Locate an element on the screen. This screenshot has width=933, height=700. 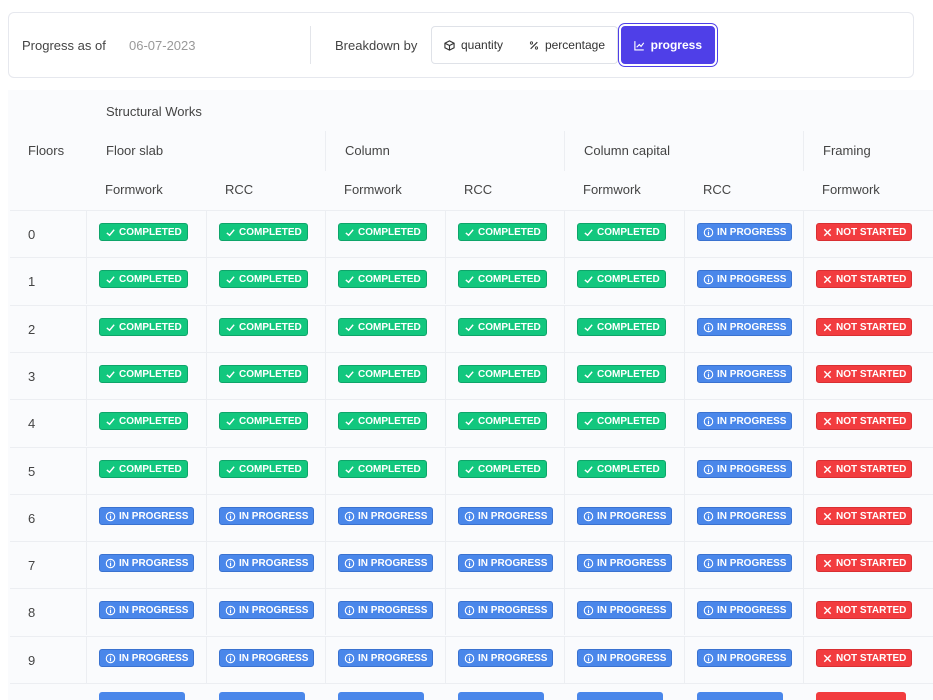
date-label: Progress as of is located at coordinates (64, 45).